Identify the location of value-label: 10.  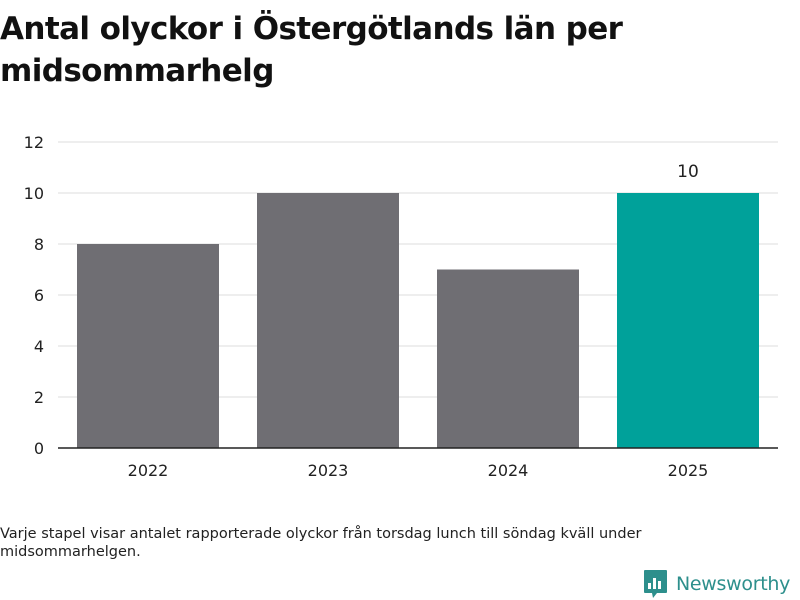
(688, 172).